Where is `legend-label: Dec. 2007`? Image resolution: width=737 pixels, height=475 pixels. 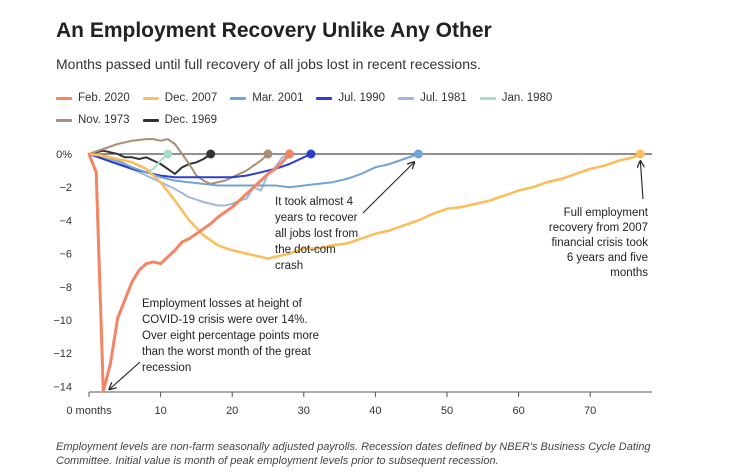
legend-label: Dec. 2007 is located at coordinates (191, 98).